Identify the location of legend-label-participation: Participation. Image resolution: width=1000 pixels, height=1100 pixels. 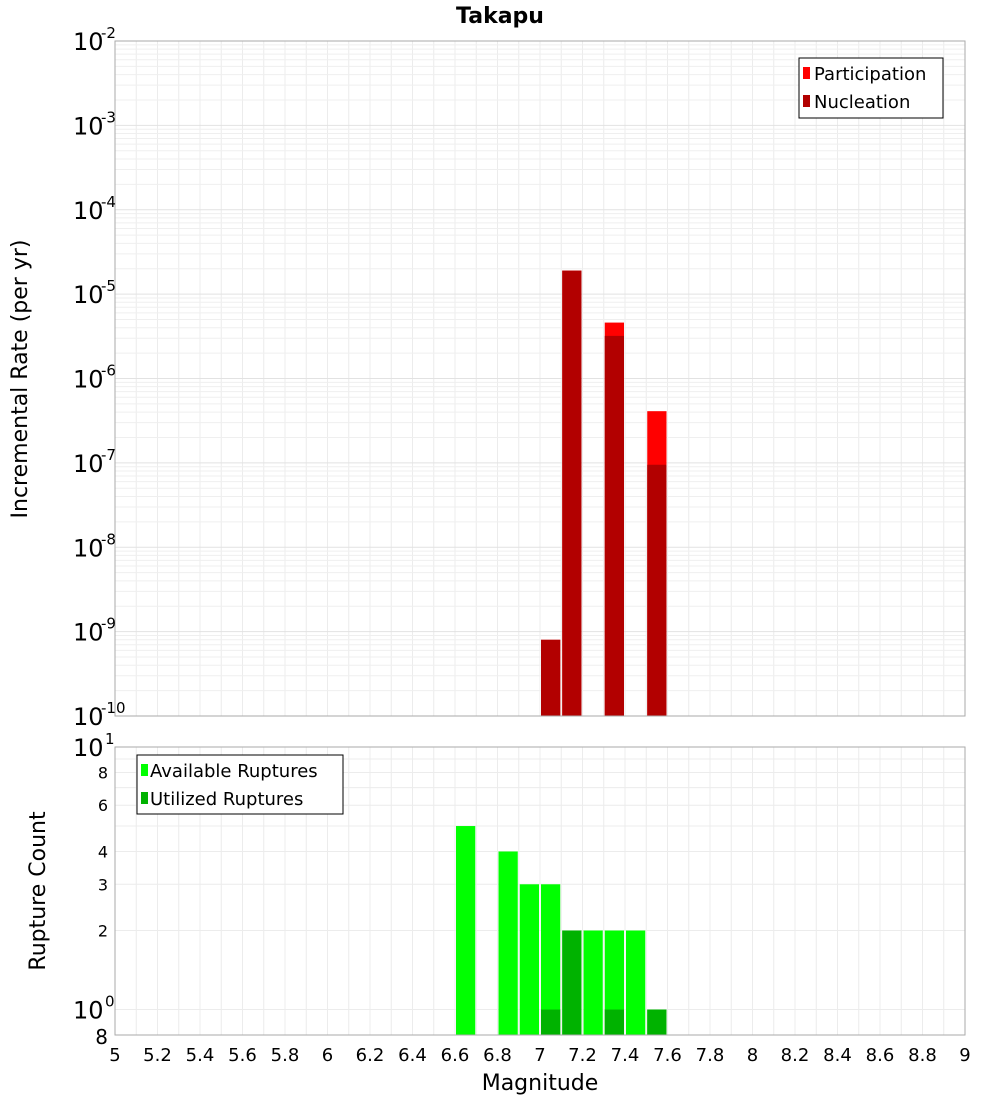
(870, 74).